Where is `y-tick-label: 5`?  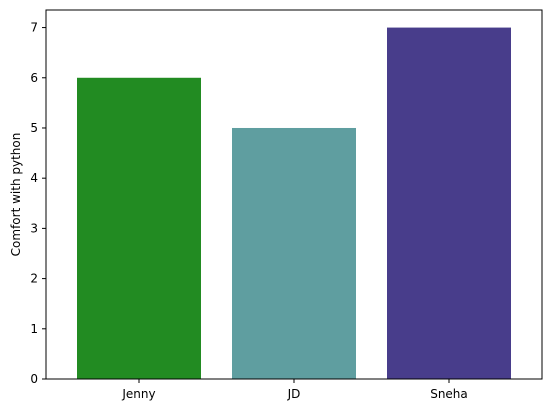 y-tick-label: 5 is located at coordinates (34, 128).